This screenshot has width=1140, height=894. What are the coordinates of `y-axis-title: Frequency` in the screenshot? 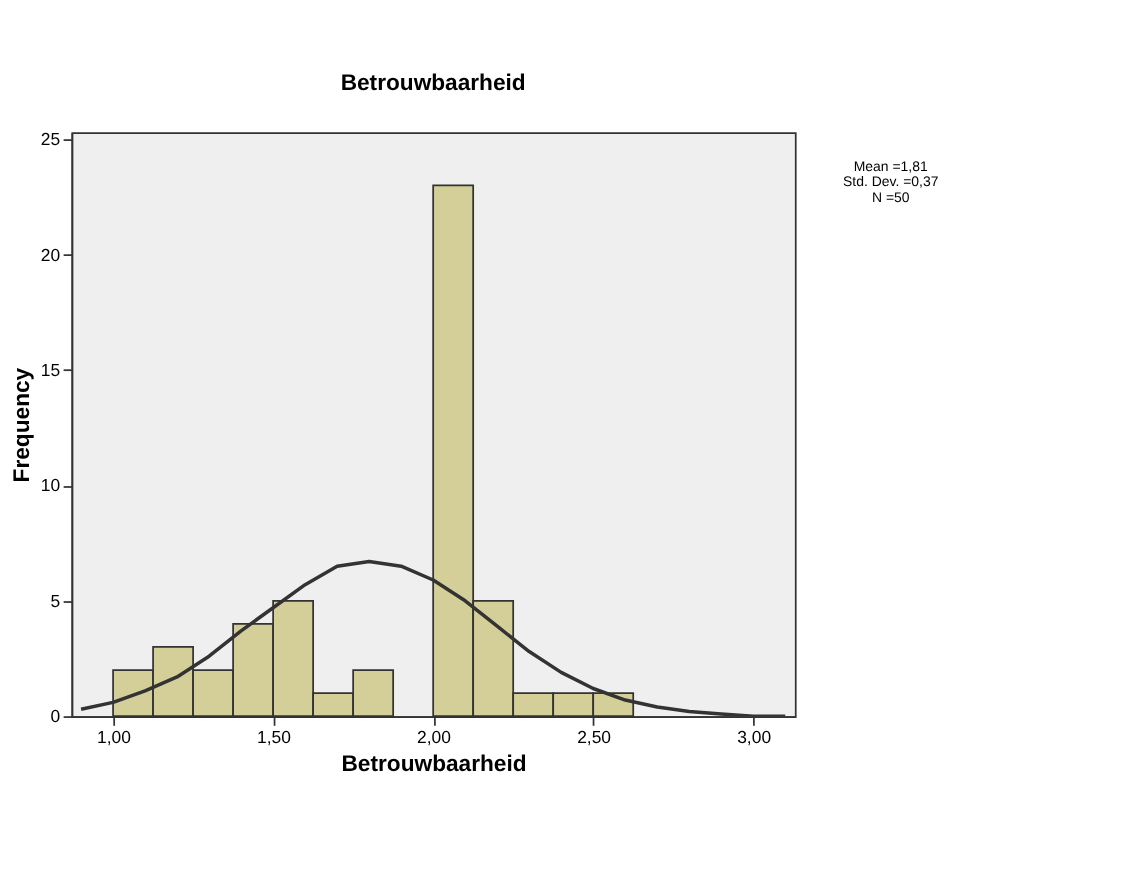 It's located at (22, 424).